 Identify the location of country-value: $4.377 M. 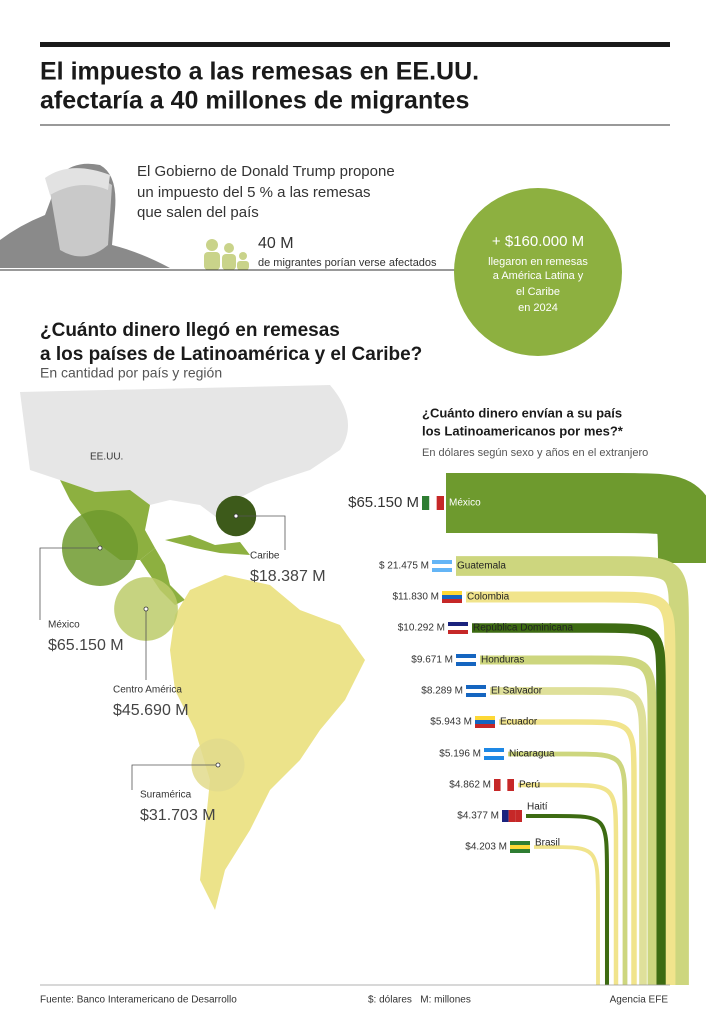
(478, 816).